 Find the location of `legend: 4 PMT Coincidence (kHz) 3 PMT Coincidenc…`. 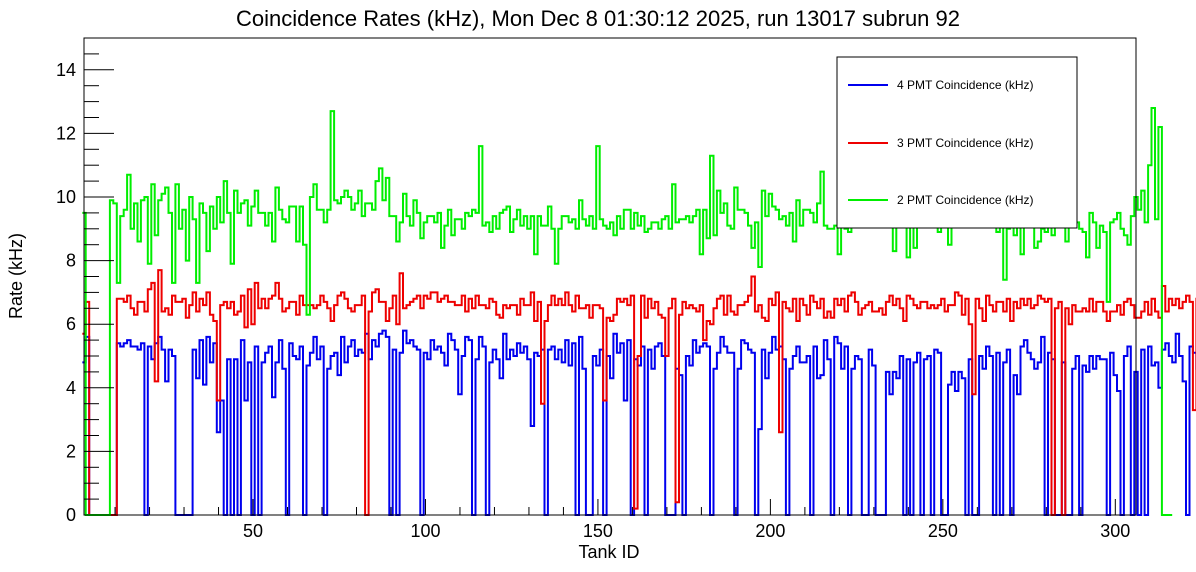

legend: 4 PMT Coincidence (kHz) 3 PMT Coincidenc… is located at coordinates (957, 142).